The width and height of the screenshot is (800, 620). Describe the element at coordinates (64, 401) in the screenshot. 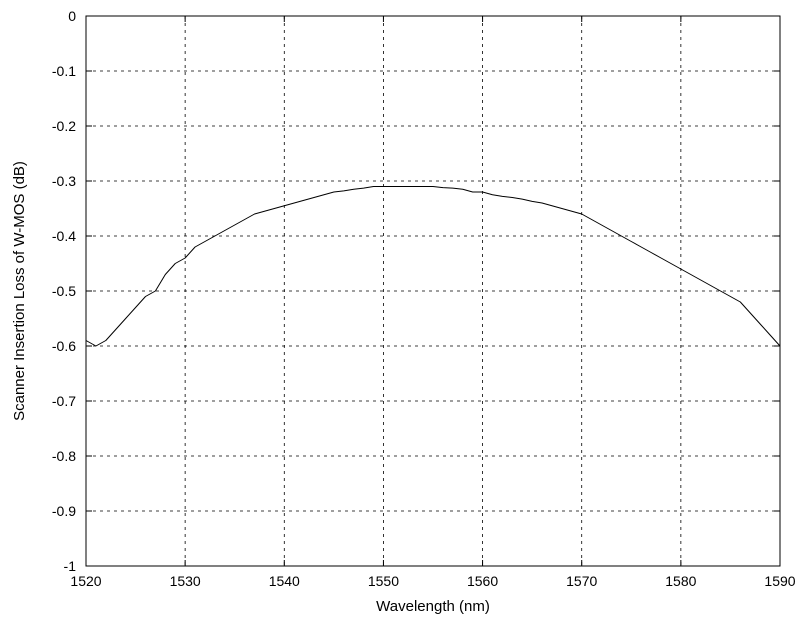

I see `y-tick-label: -0.7` at that location.